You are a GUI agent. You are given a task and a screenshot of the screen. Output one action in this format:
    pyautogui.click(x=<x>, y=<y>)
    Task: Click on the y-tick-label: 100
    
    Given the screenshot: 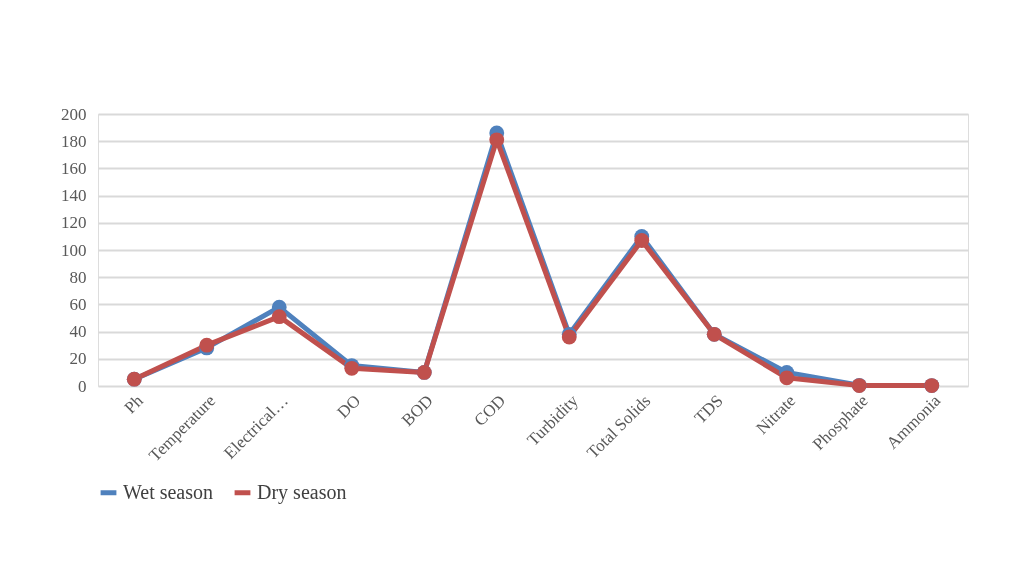 What is the action you would take?
    pyautogui.click(x=74, y=250)
    